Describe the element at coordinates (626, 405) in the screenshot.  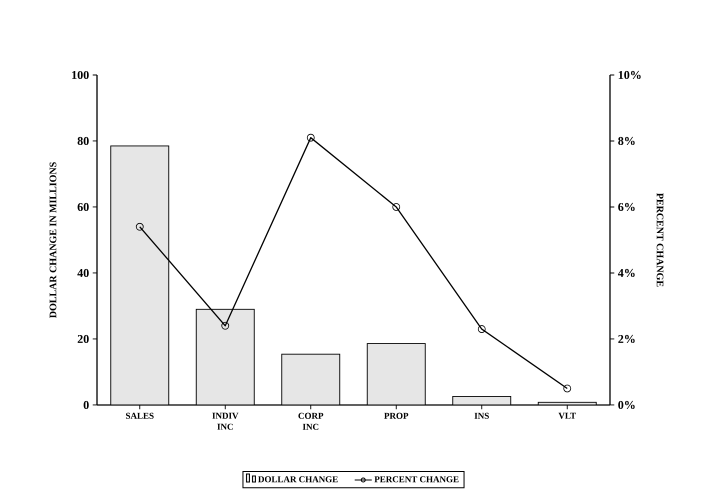
I see `y2-tick-label: 0%` at that location.